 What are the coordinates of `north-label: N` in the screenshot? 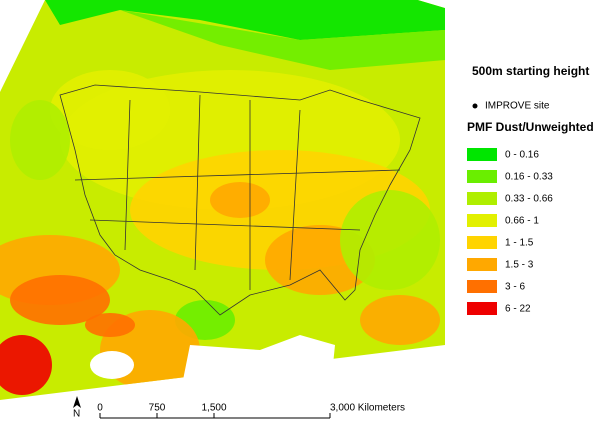 It's located at (76, 414).